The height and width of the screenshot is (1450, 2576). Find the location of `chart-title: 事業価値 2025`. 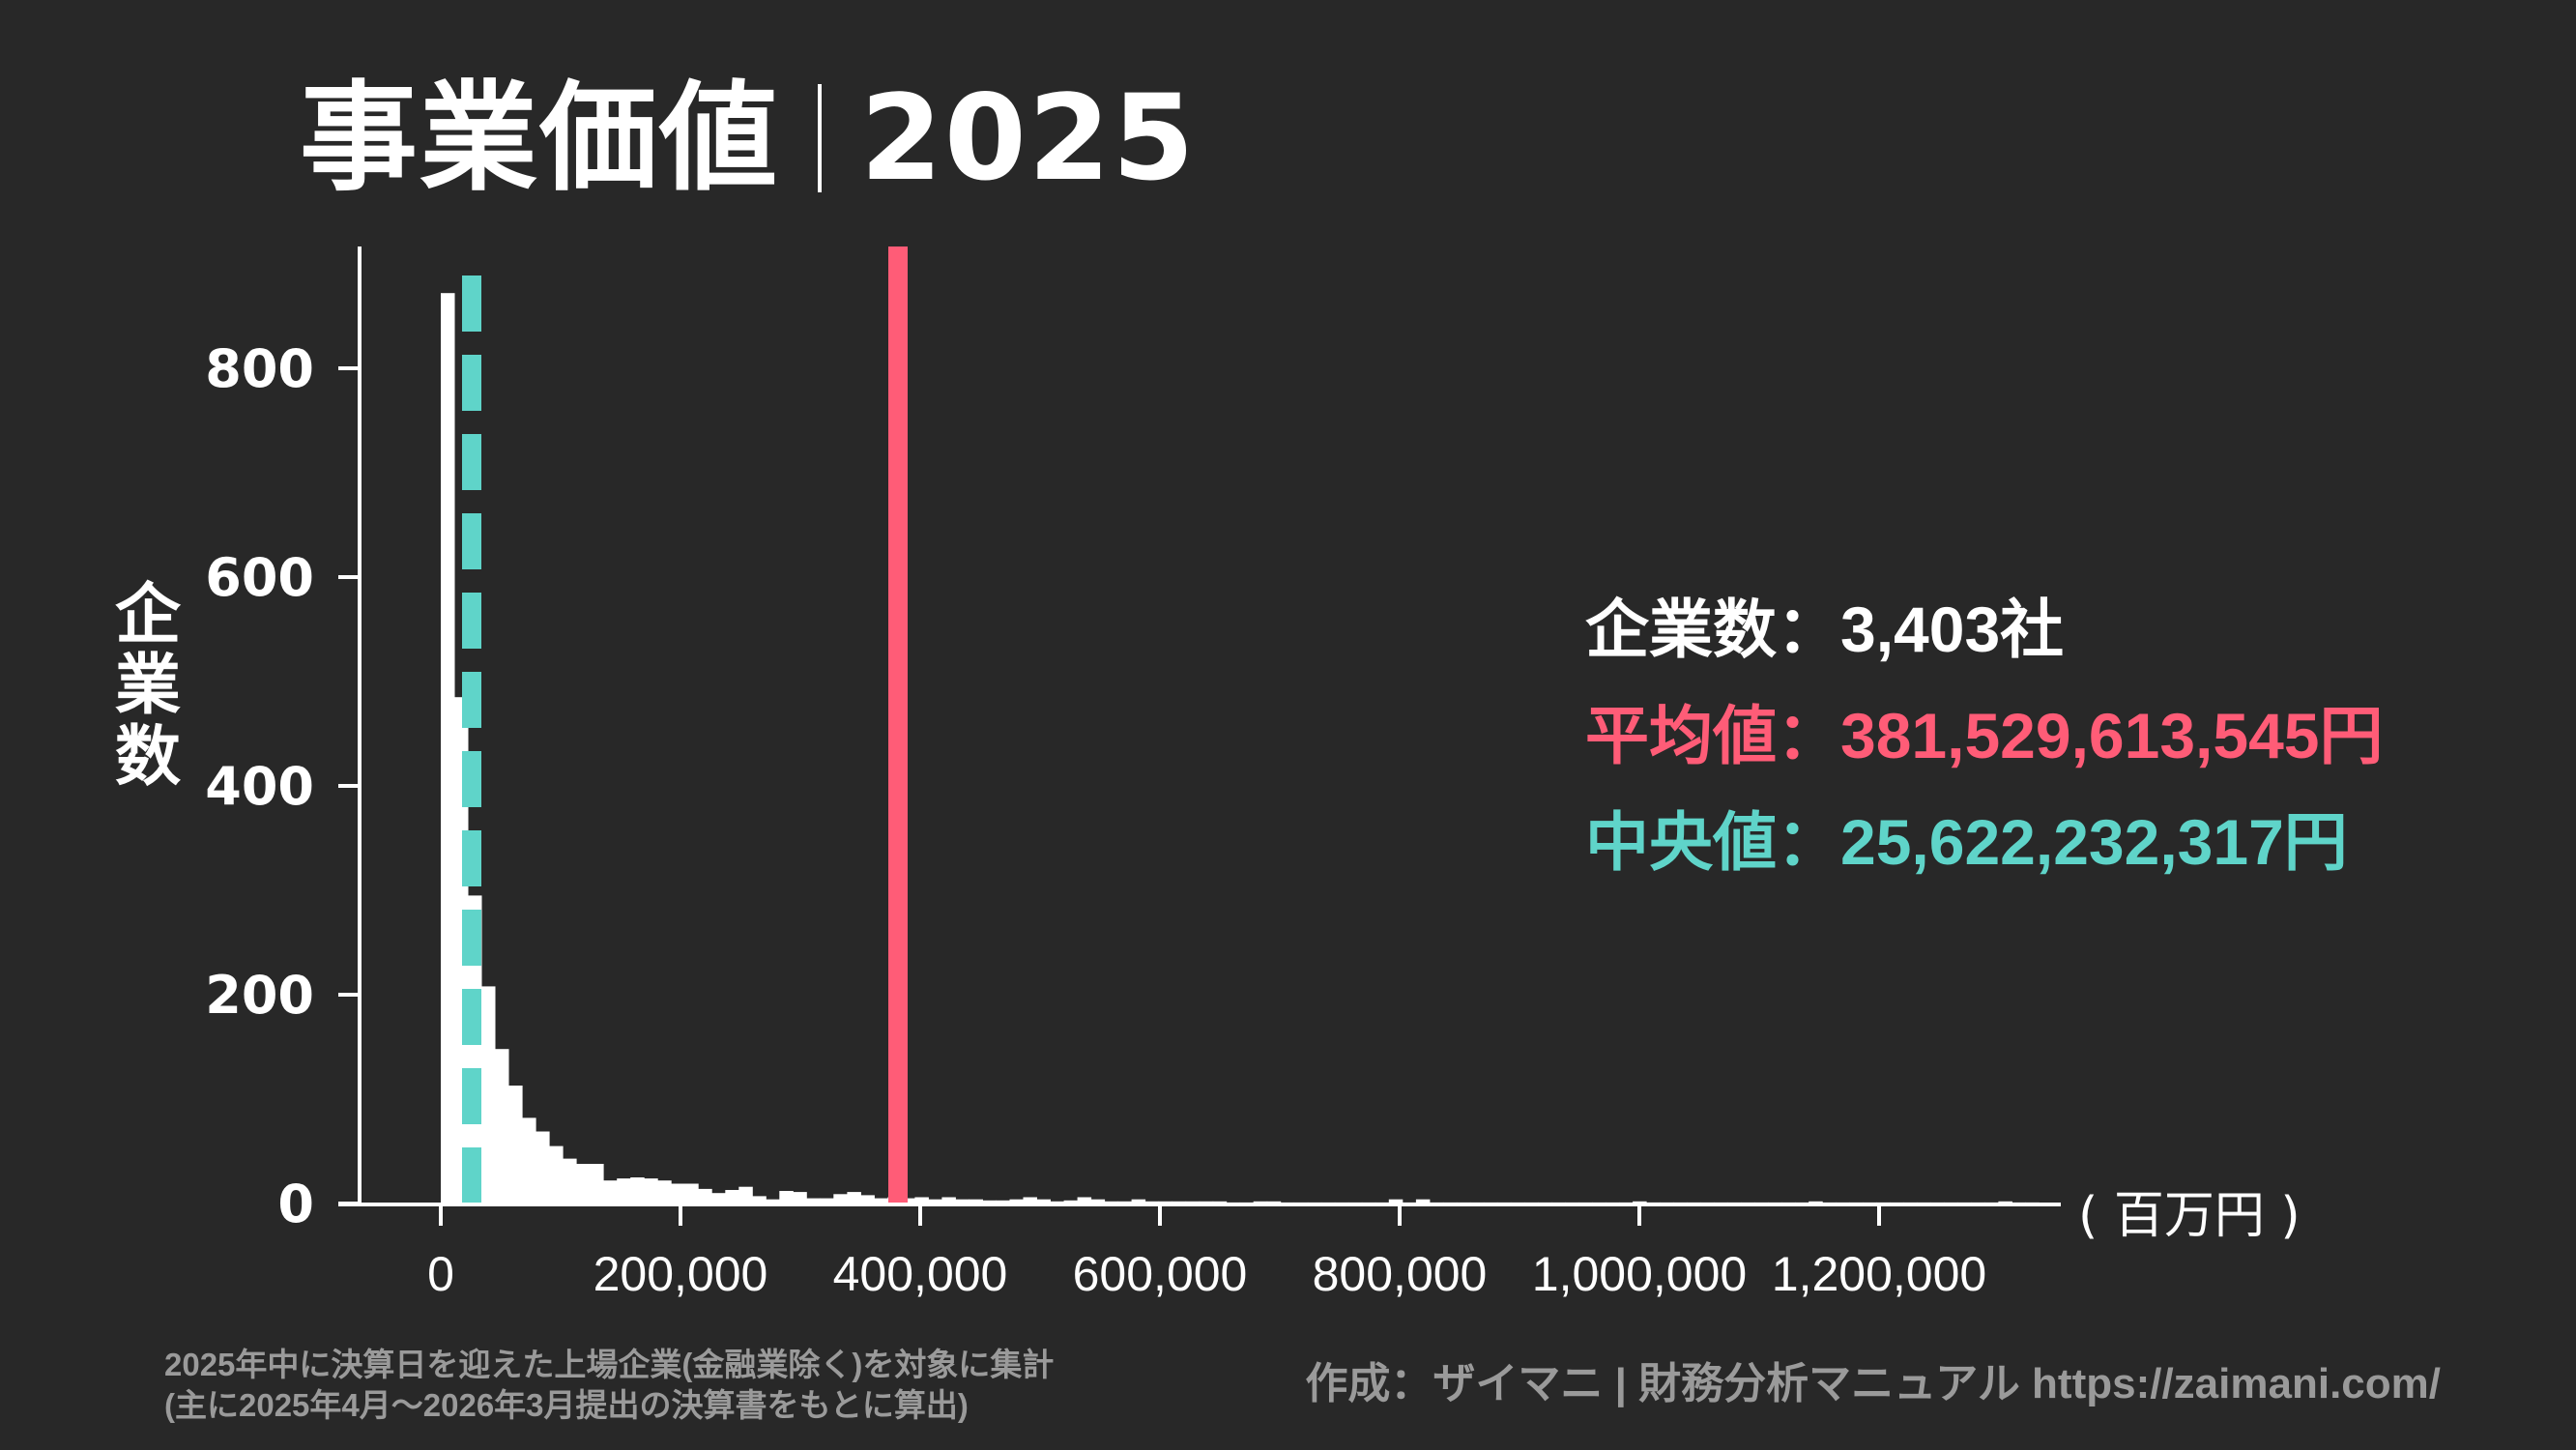

chart-title: 事業価値 2025 is located at coordinates (748, 138).